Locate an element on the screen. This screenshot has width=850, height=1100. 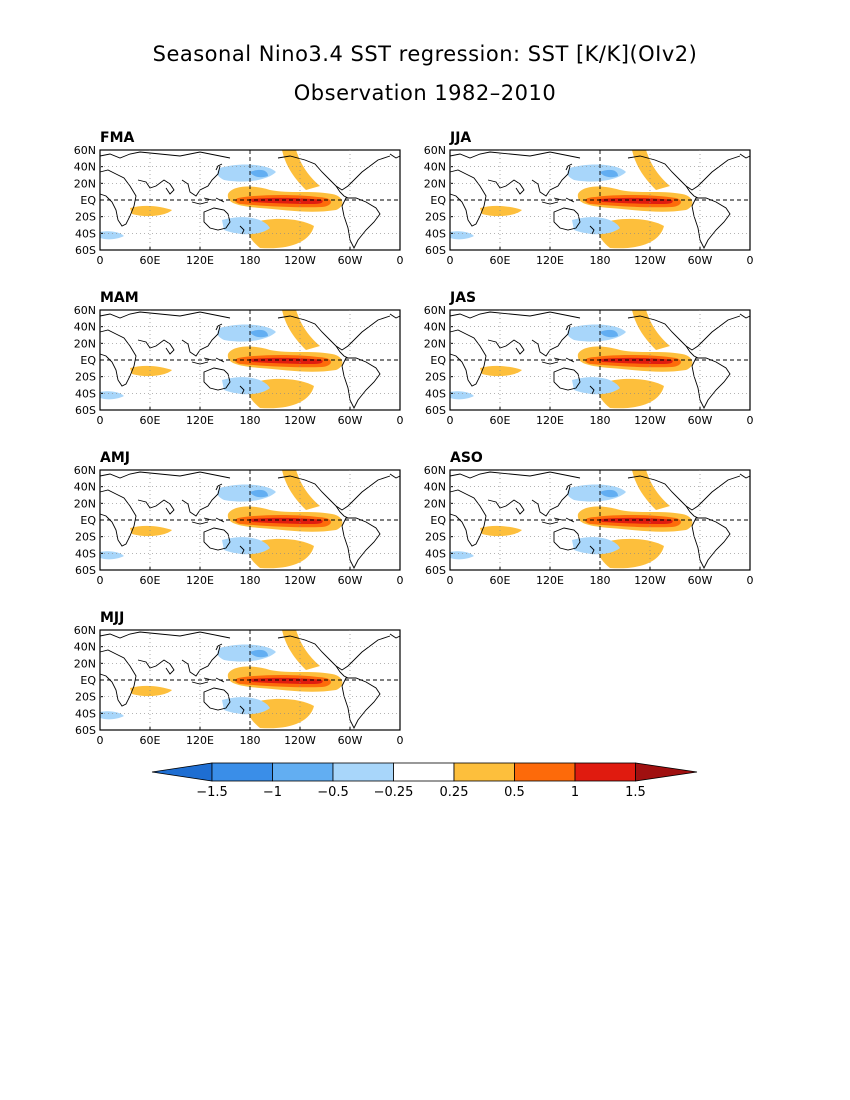
colorbar: −1.5 −1 −0.5 −0.25 0.25 0.5 1 1.5 is located at coordinates (424, 781).